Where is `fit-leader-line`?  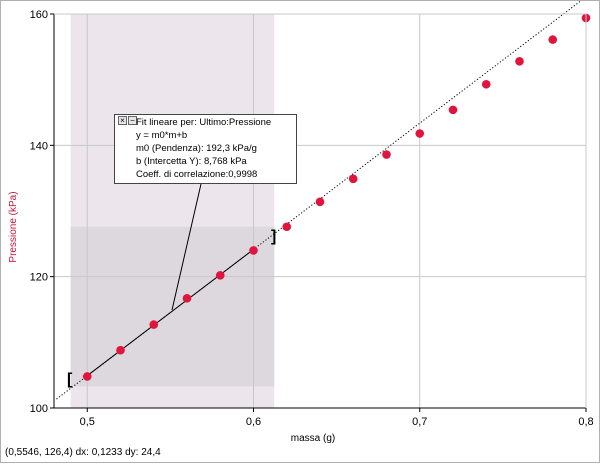
fit-leader-line is located at coordinates (186, 247).